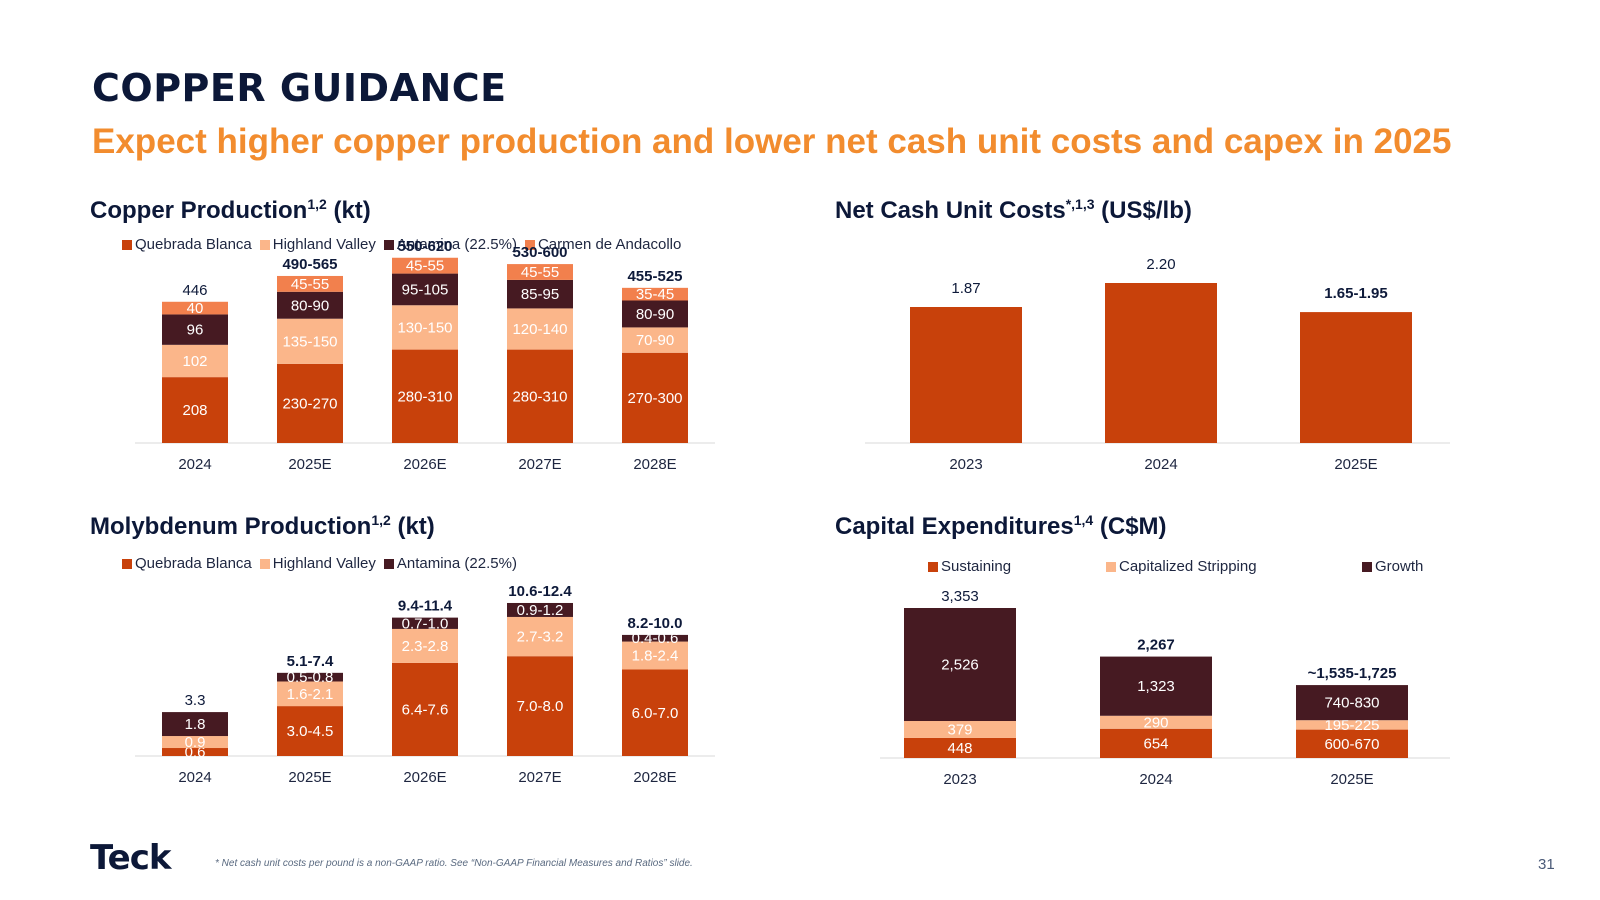 This screenshot has width=1600, height=900. What do you see at coordinates (1352, 703) in the screenshot?
I see `bar-segment-growth` at bounding box center [1352, 703].